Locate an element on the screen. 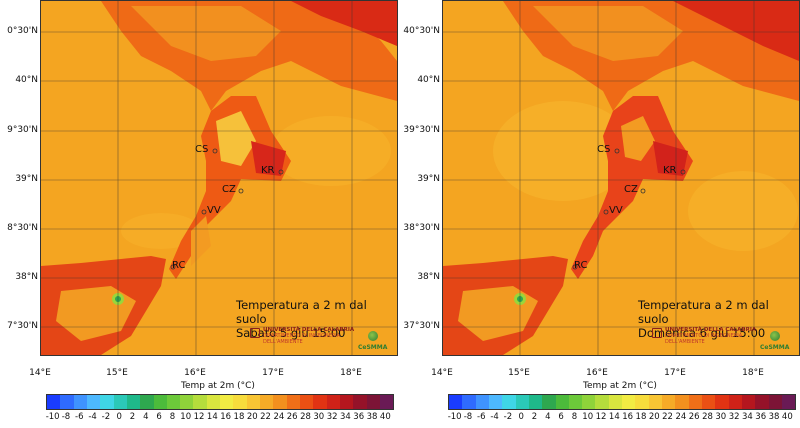  colorbar-tick-label: 18 is located at coordinates (641, 417).